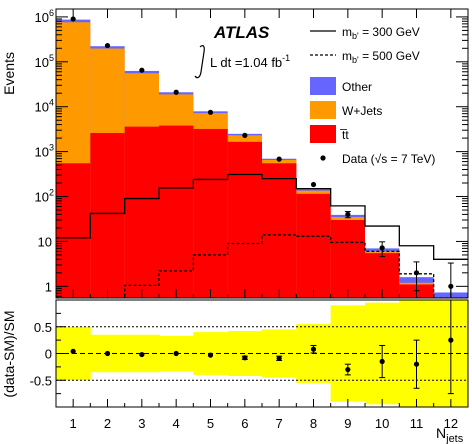  I want to click on legend-label-signal-2: mb' = 500 GeV, so click(381, 57).